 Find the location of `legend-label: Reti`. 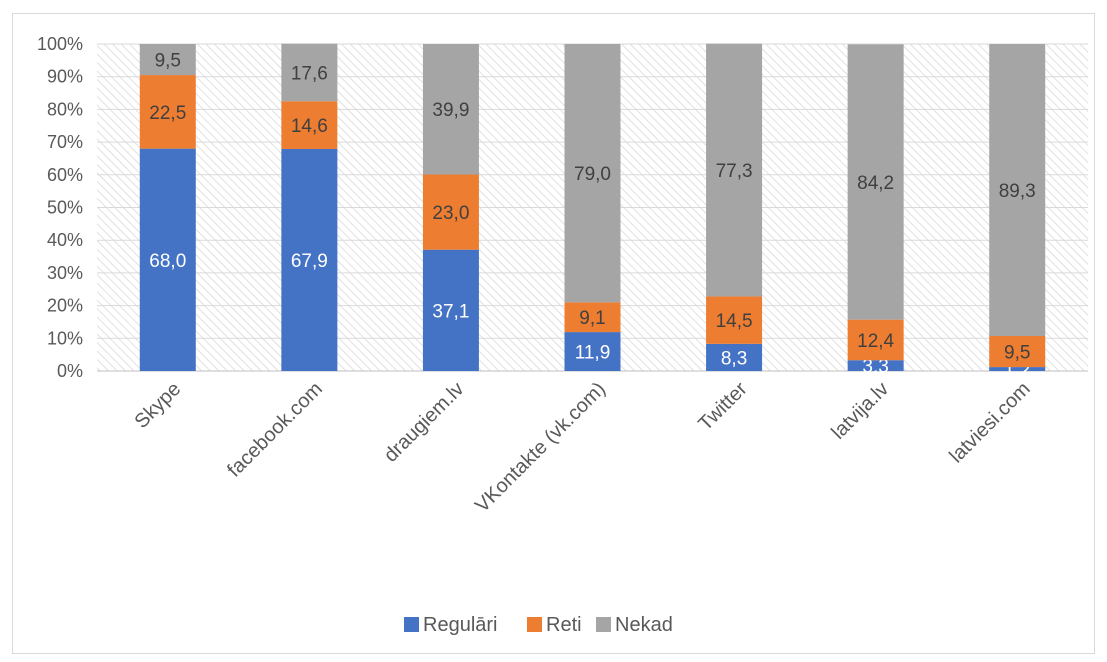

legend-label: Reti is located at coordinates (564, 625).